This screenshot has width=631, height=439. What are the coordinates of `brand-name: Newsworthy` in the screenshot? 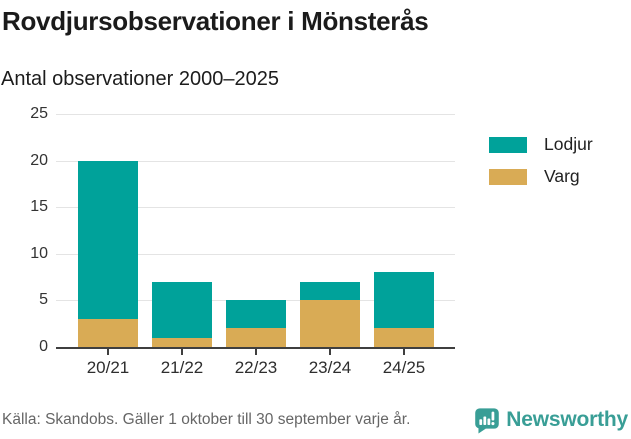 It's located at (567, 419).